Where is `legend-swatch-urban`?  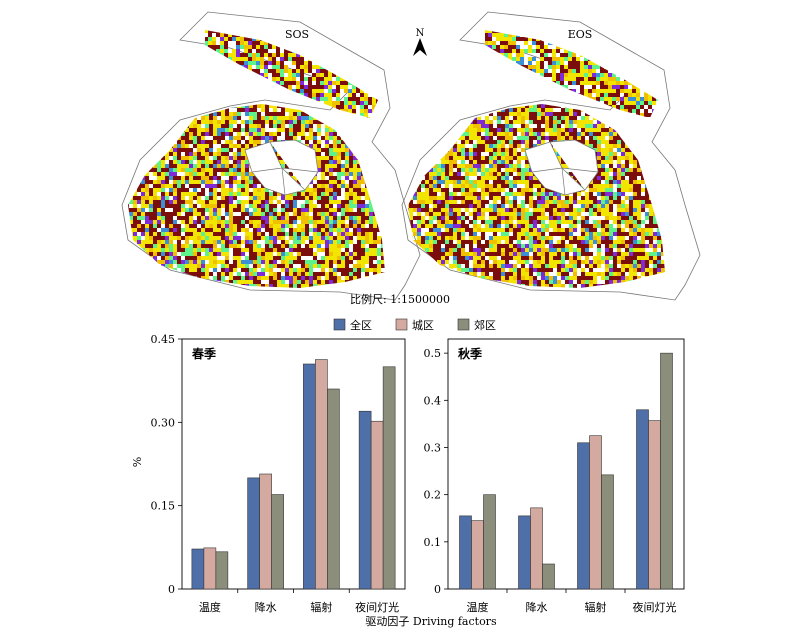 legend-swatch-urban is located at coordinates (401, 324).